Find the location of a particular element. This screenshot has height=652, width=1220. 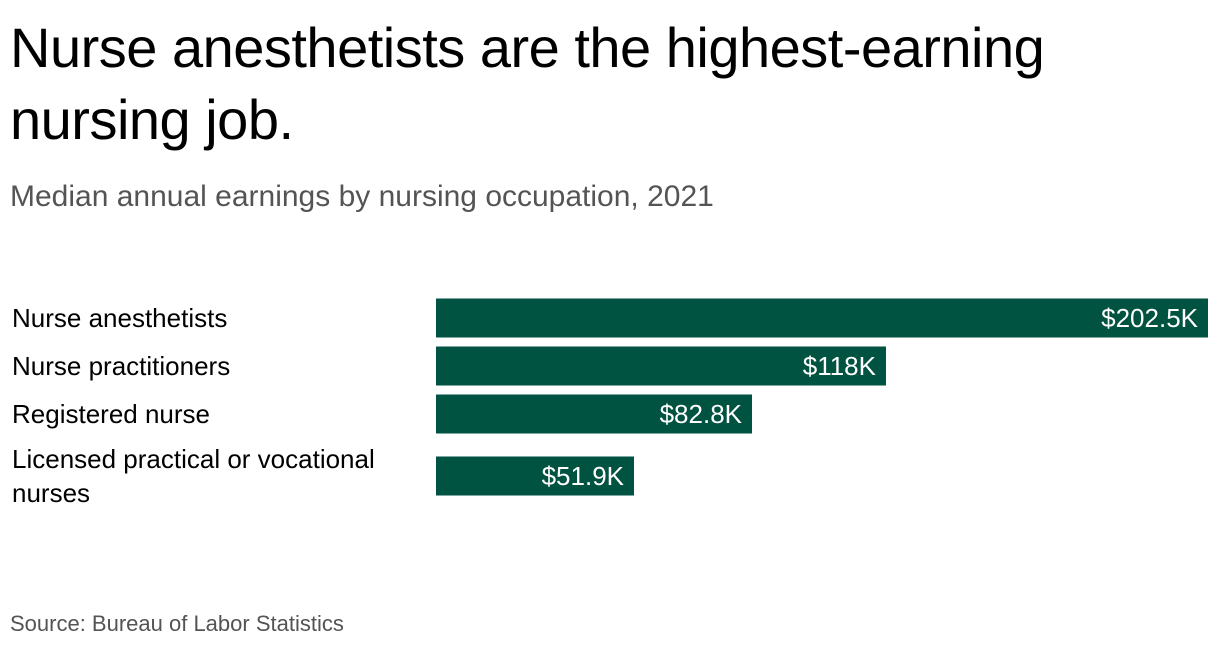

category-label: Registered nurse is located at coordinates (111, 414).